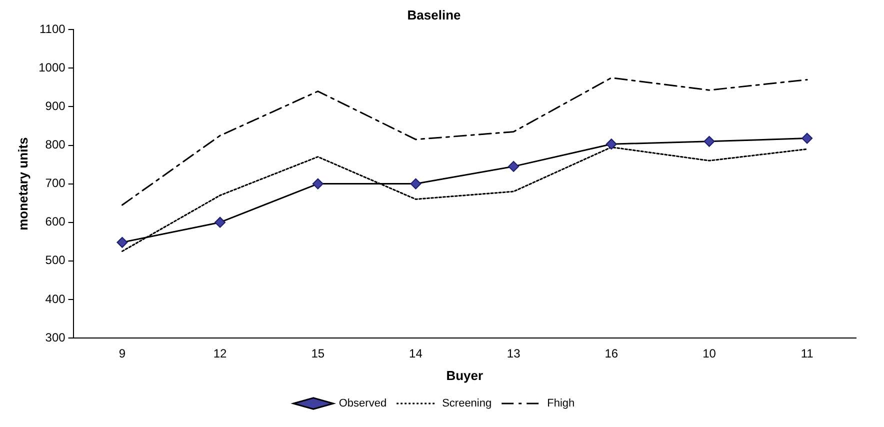 The image size is (884, 427). Describe the element at coordinates (22, 183) in the screenshot. I see `y-axis-title: monetary units` at that location.